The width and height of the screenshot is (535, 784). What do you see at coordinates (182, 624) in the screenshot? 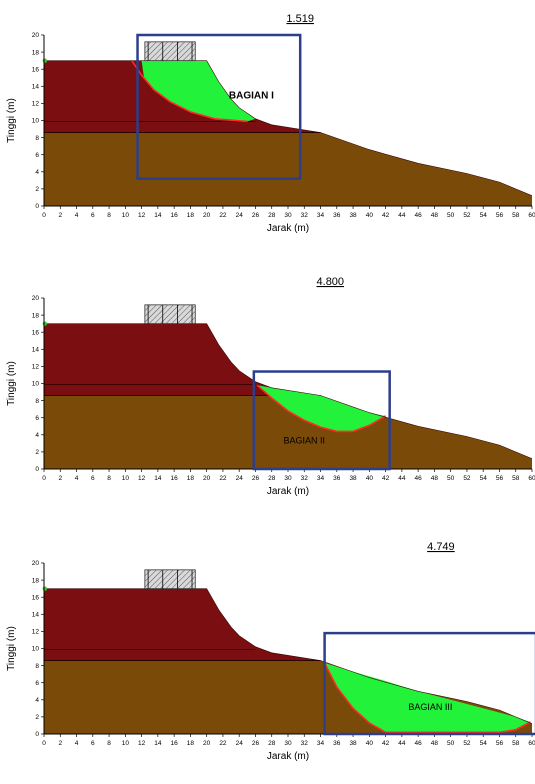
I see `upper-soil-layer` at bounding box center [182, 624].